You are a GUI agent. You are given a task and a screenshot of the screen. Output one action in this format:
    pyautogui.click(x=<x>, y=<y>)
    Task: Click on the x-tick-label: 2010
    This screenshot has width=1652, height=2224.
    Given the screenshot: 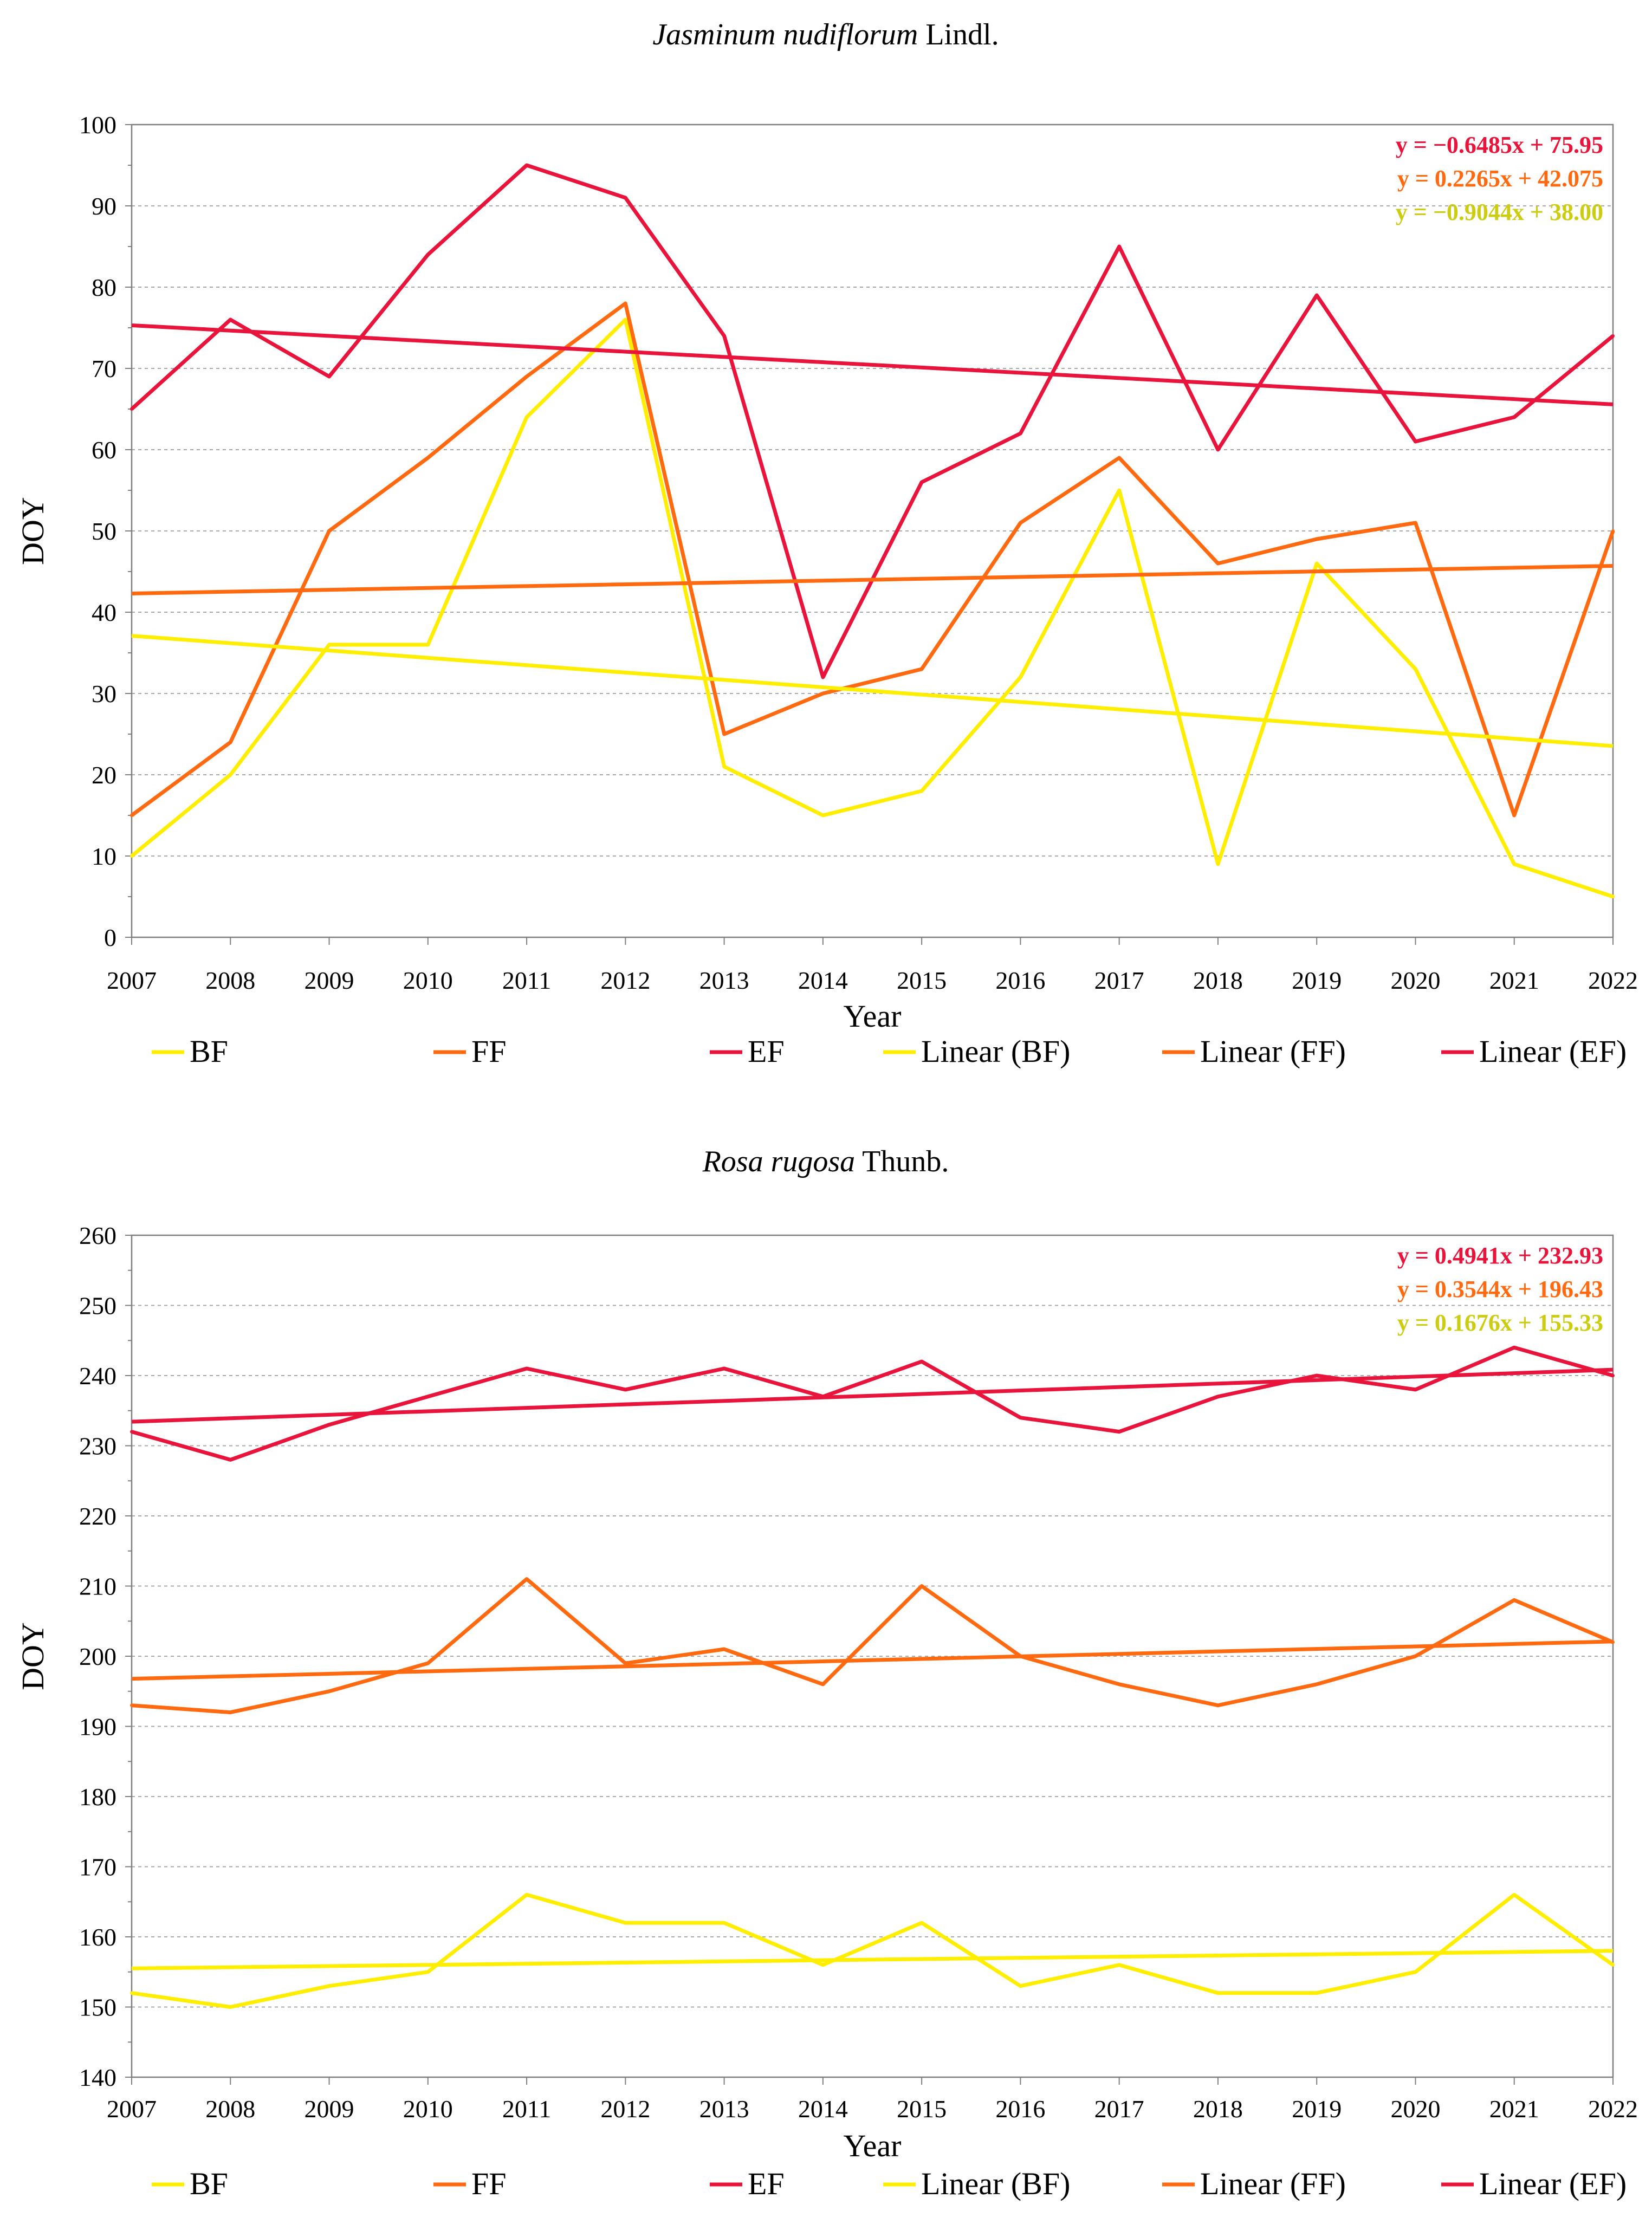 What is the action you would take?
    pyautogui.click(x=428, y=2109)
    